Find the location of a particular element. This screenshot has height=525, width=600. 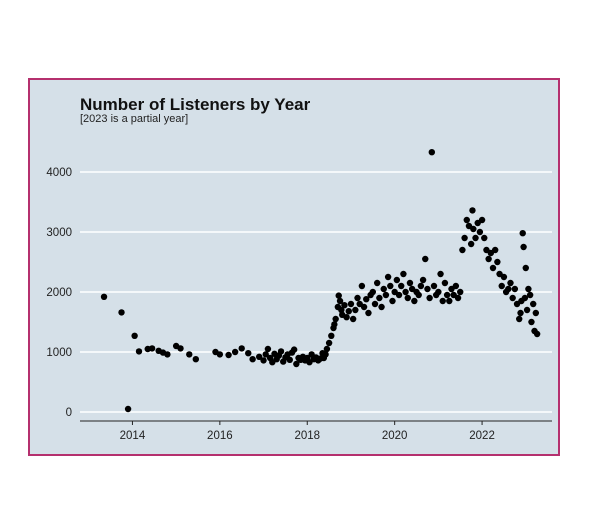

y-tick-label: 1000 is located at coordinates (59, 353).